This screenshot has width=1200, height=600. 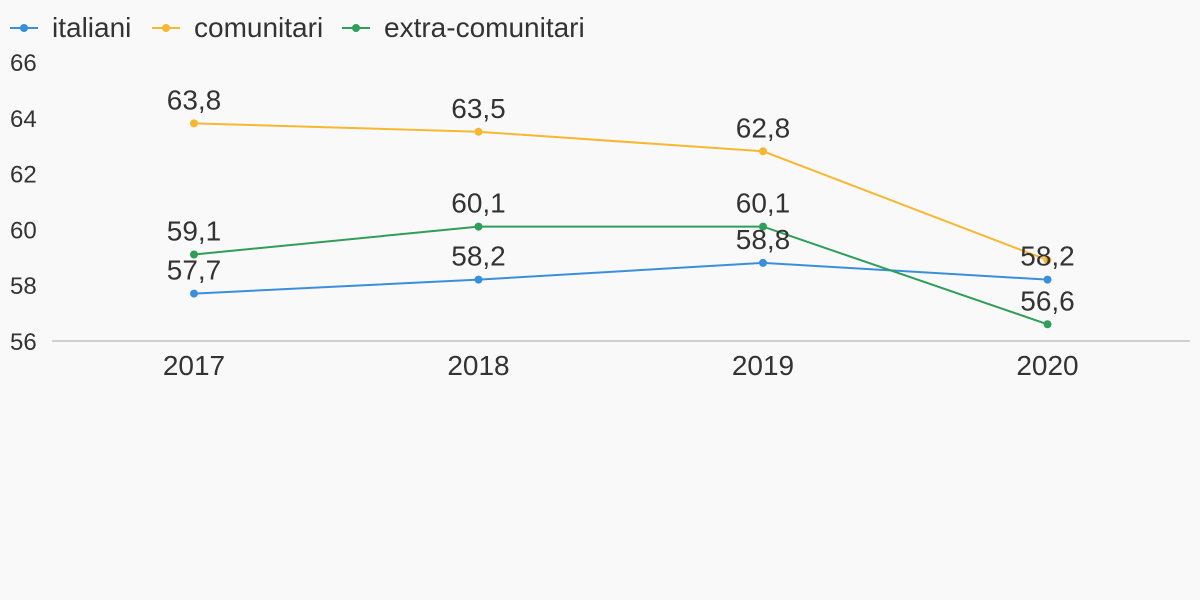 I want to click on data-label: 59,1, so click(x=194, y=231).